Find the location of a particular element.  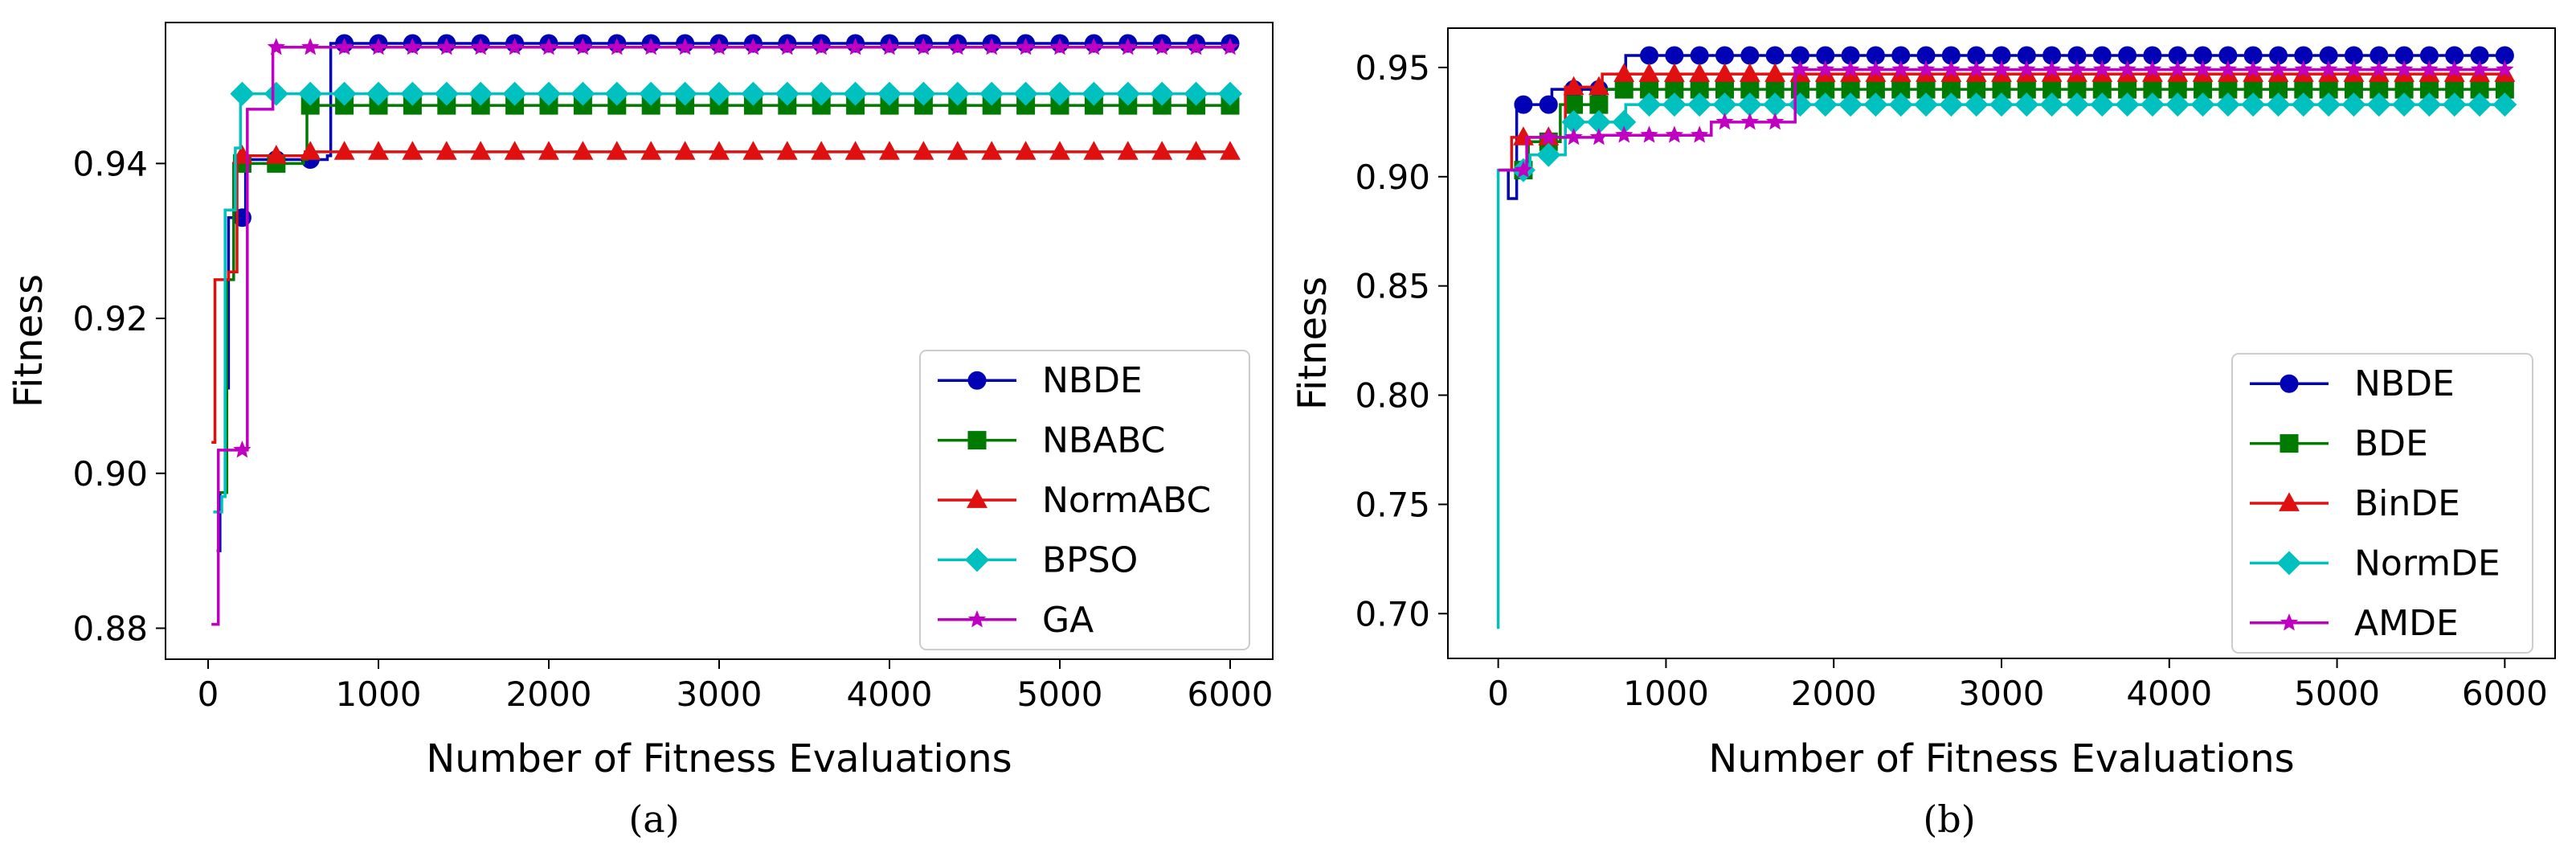

x-tick-label: 0 is located at coordinates (209, 694).